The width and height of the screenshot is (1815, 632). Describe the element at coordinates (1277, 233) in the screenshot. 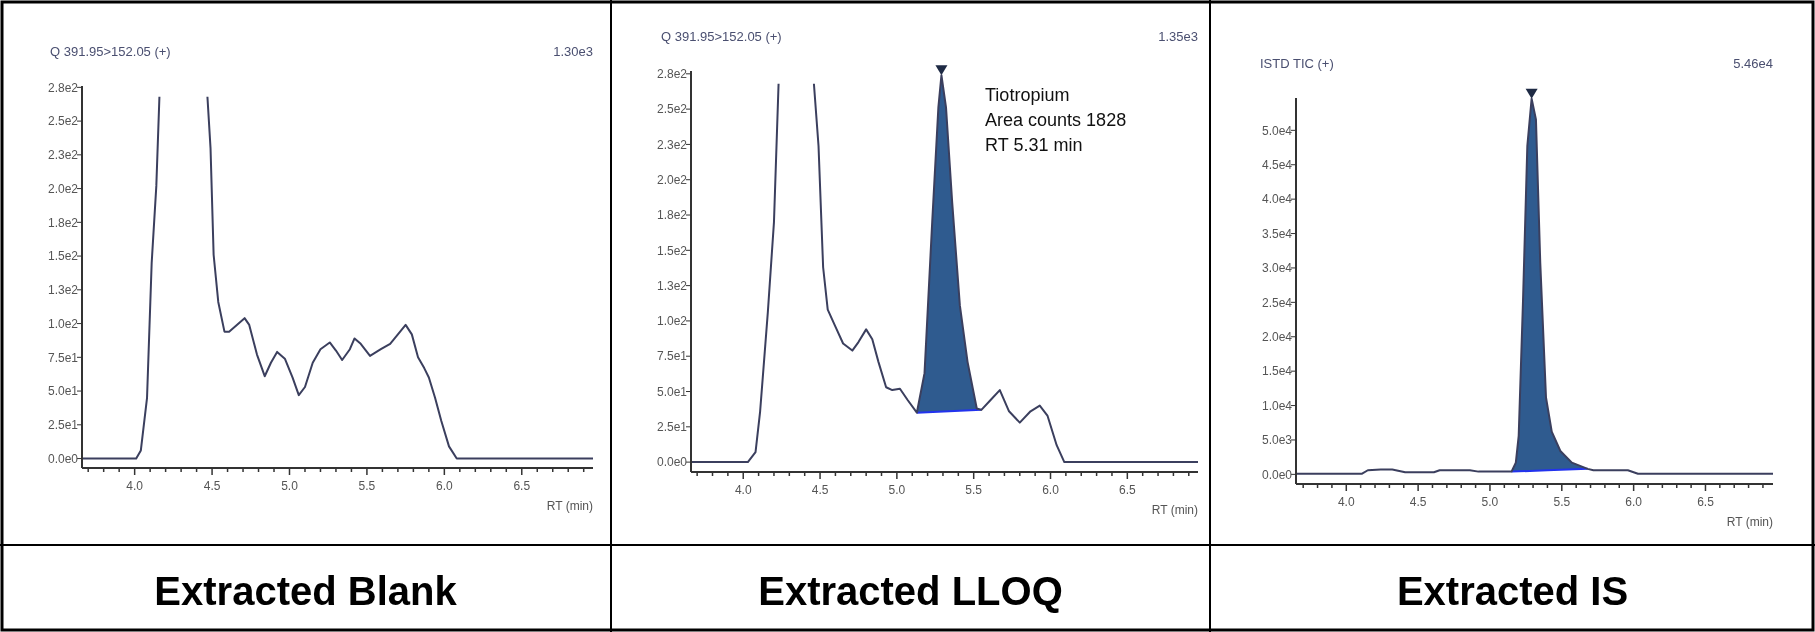

I see `y-tick-label: 3.5e4` at that location.